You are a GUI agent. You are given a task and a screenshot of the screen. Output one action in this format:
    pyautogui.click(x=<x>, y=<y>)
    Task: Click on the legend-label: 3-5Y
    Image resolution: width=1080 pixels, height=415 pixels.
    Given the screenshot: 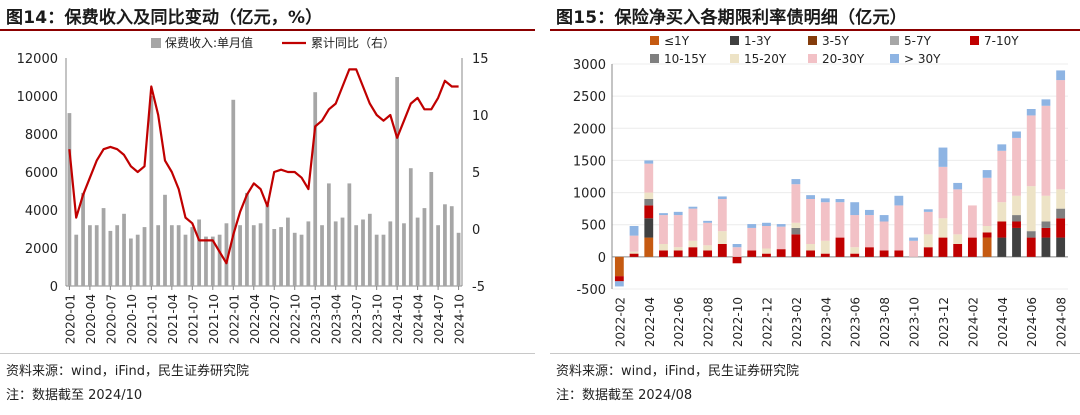 What is the action you would take?
    pyautogui.click(x=836, y=41)
    